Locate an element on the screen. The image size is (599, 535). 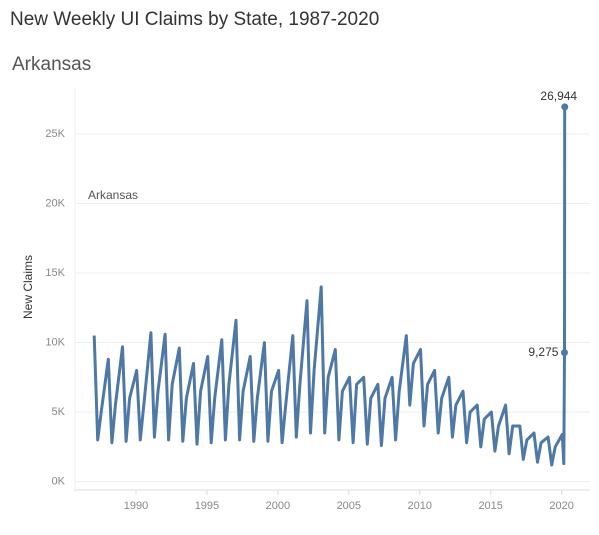
x-tick-label: 2005 is located at coordinates (349, 506).